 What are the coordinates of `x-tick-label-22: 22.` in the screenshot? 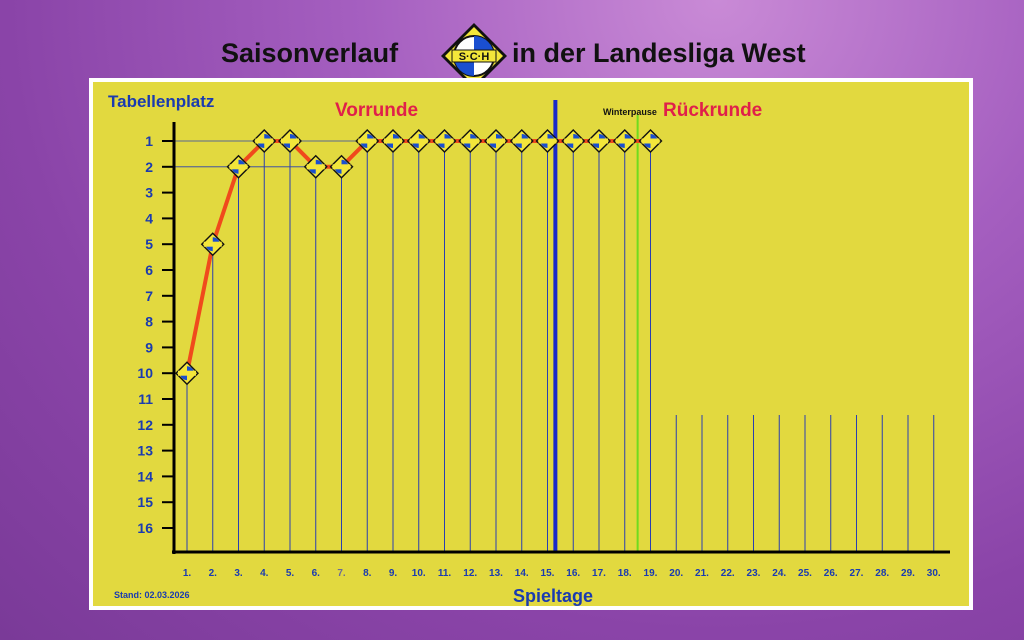 It's located at (728, 573).